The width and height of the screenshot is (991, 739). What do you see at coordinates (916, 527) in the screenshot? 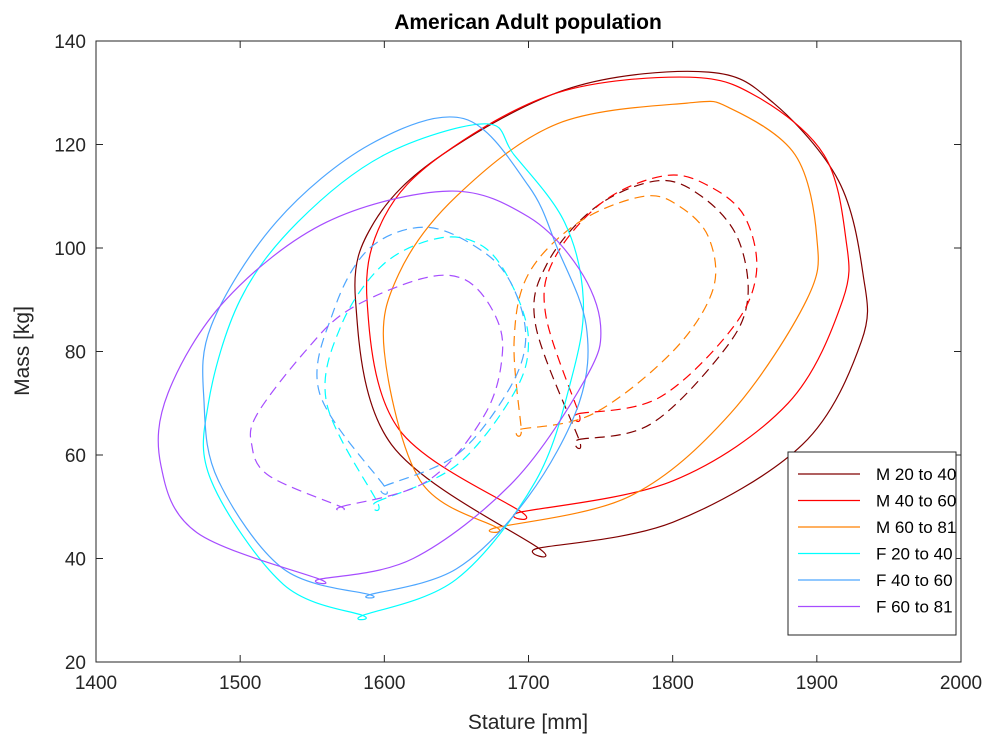
I see `legend-label: M 60 to 81` at bounding box center [916, 527].